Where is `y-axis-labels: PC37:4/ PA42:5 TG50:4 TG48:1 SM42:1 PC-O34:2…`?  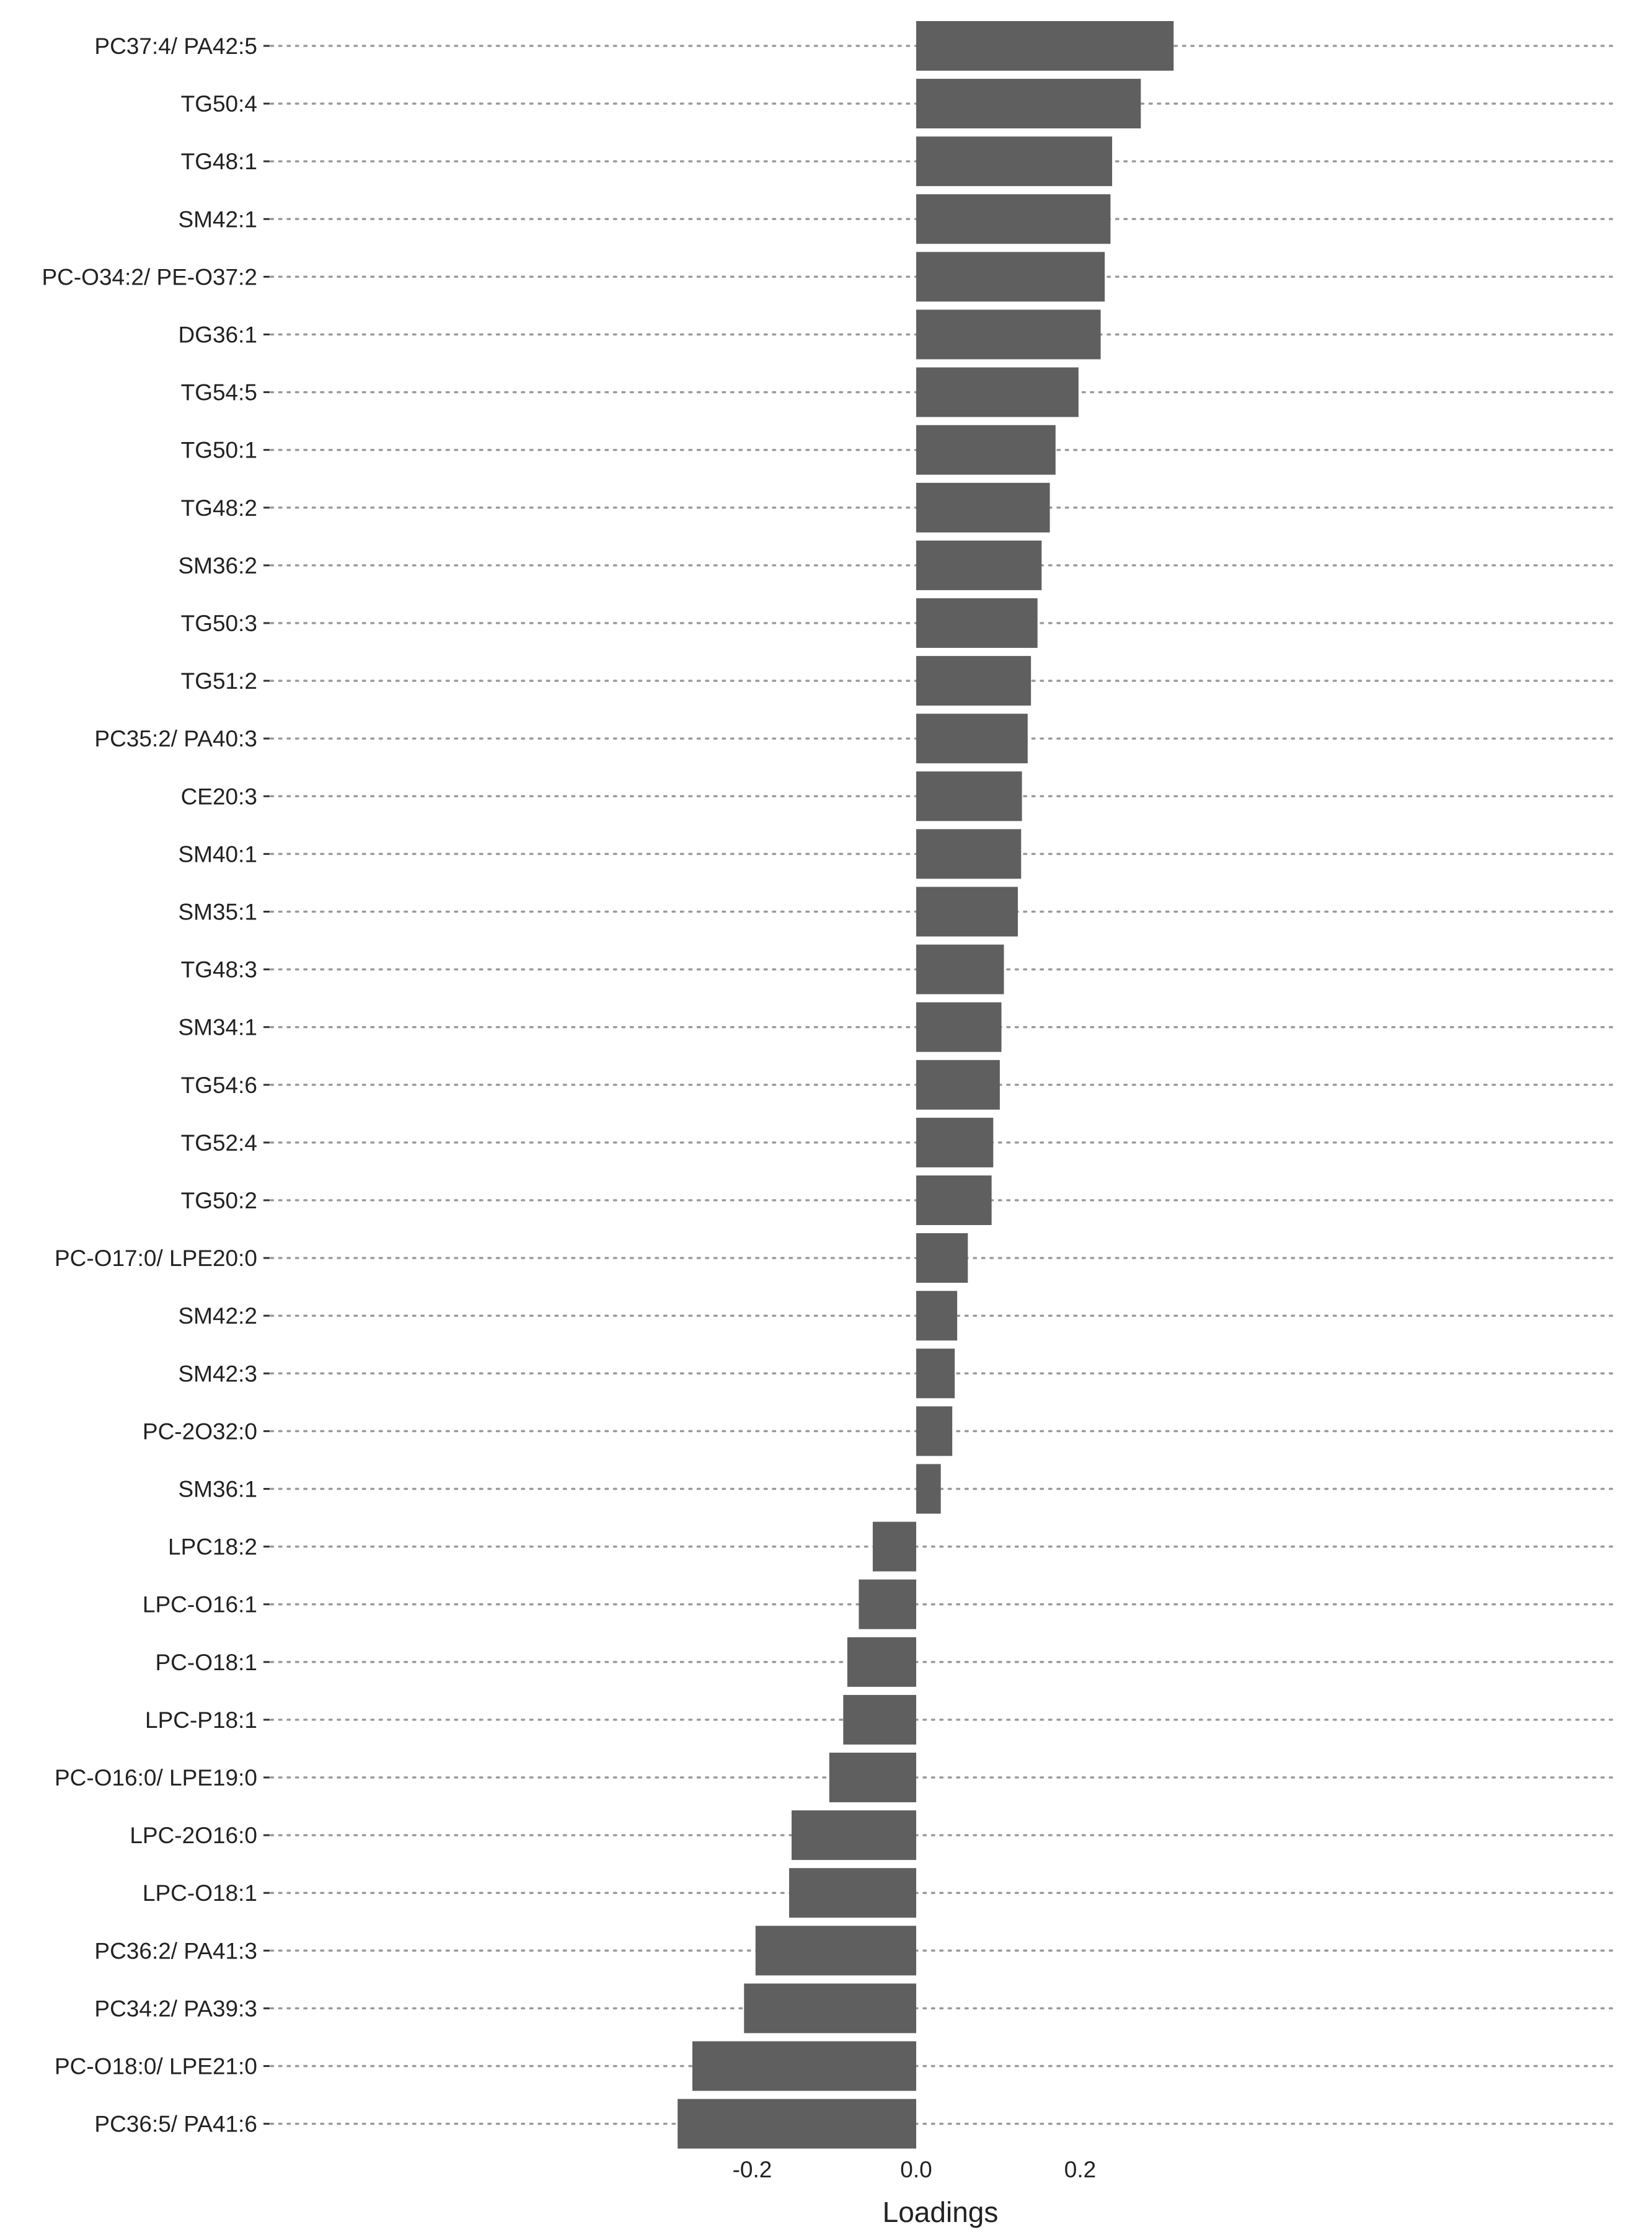 y-axis-labels: PC37:4/ PA42:5 TG50:4 TG48:1 SM42:1 PC-O34:2… is located at coordinates (149, 1085).